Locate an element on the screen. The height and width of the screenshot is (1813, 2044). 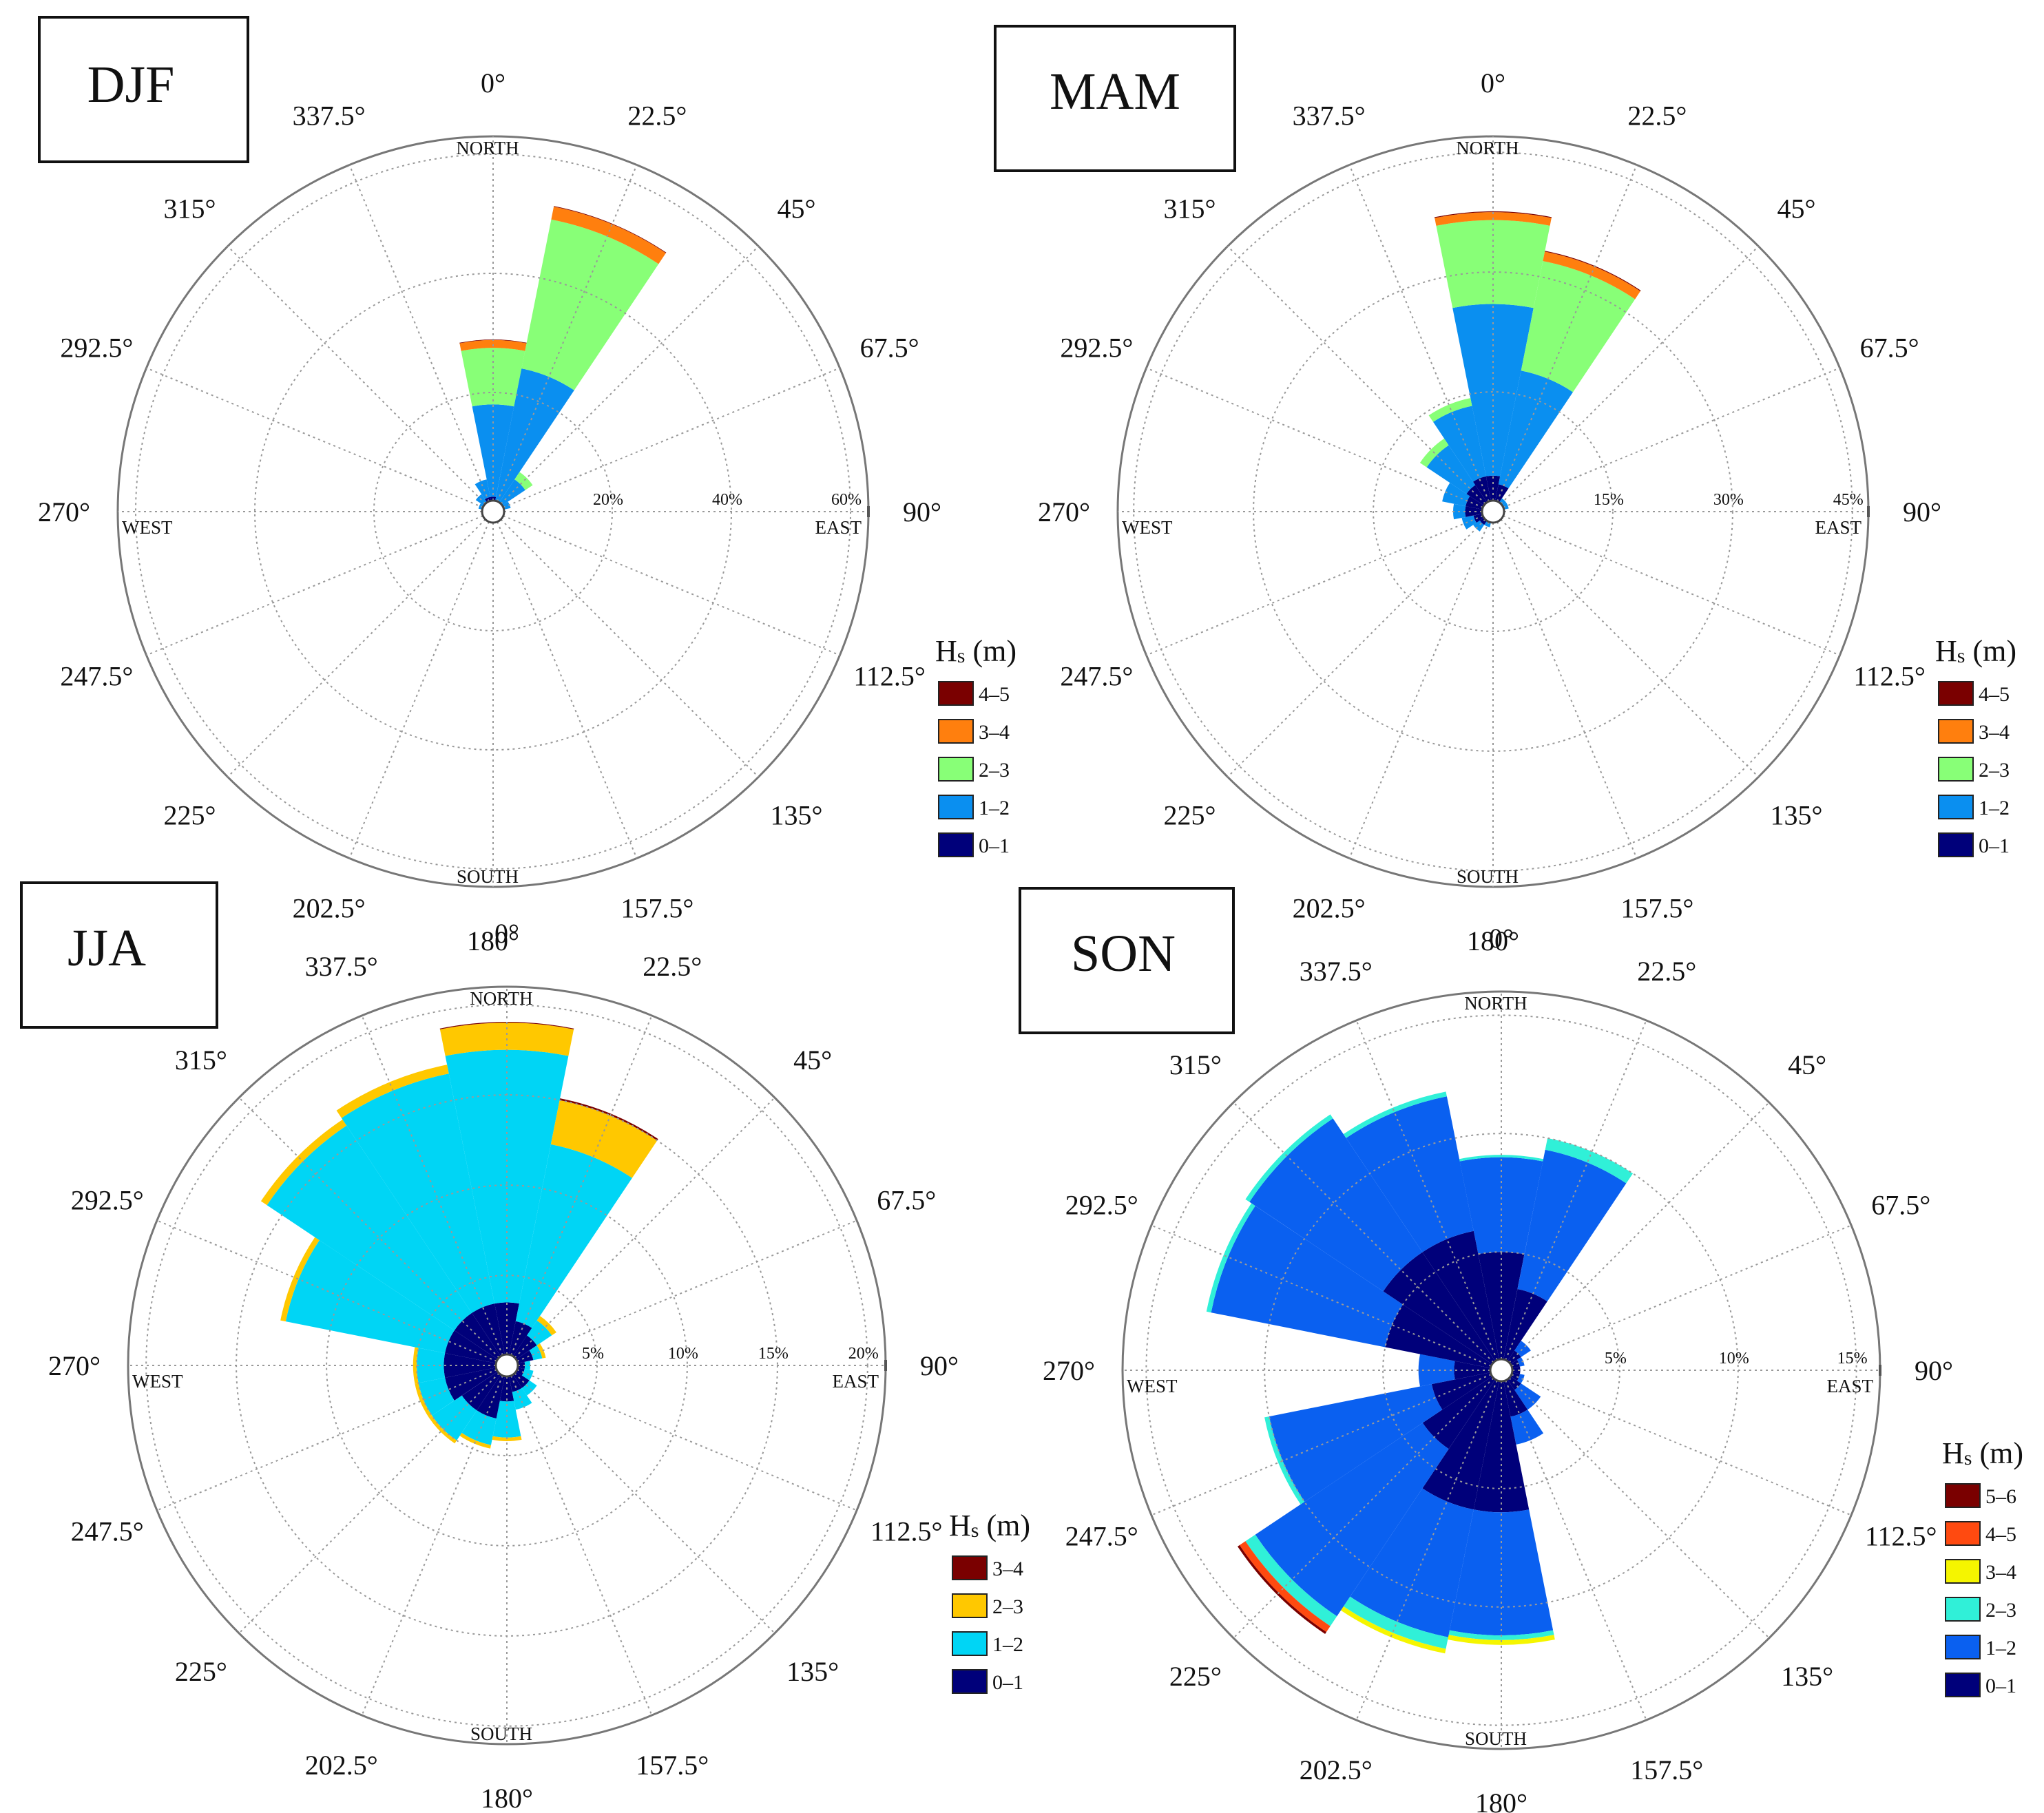
direction-label: 45° is located at coordinates (812, 1060).